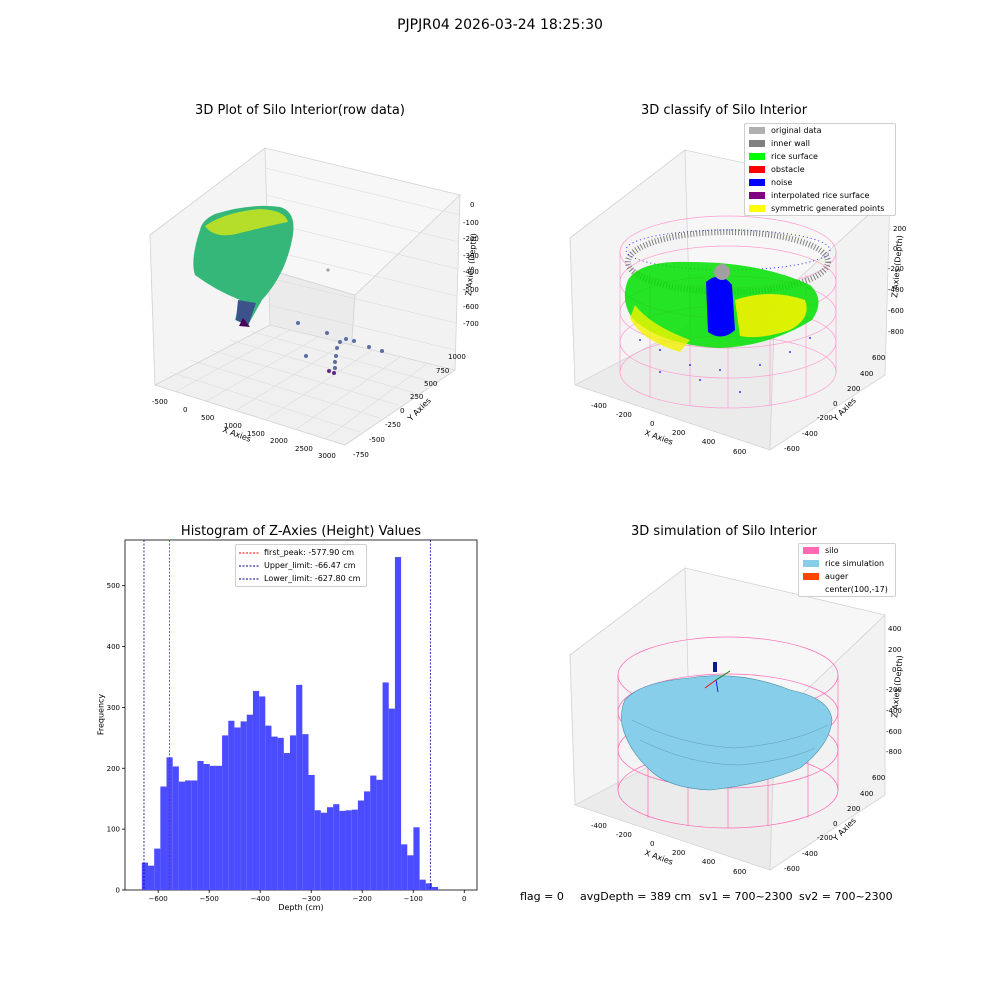  What do you see at coordinates (652, 424) in the screenshot?
I see `p2-xtick: 0` at bounding box center [652, 424].